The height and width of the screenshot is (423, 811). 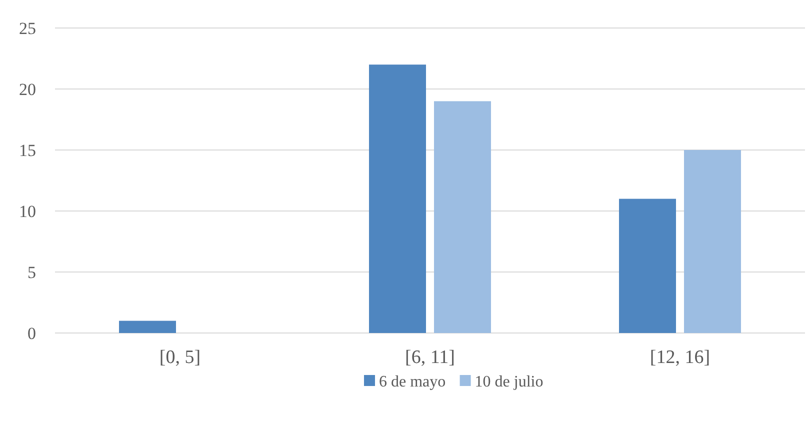 What do you see at coordinates (32, 272) in the screenshot?
I see `y-tick-label: 5` at bounding box center [32, 272].